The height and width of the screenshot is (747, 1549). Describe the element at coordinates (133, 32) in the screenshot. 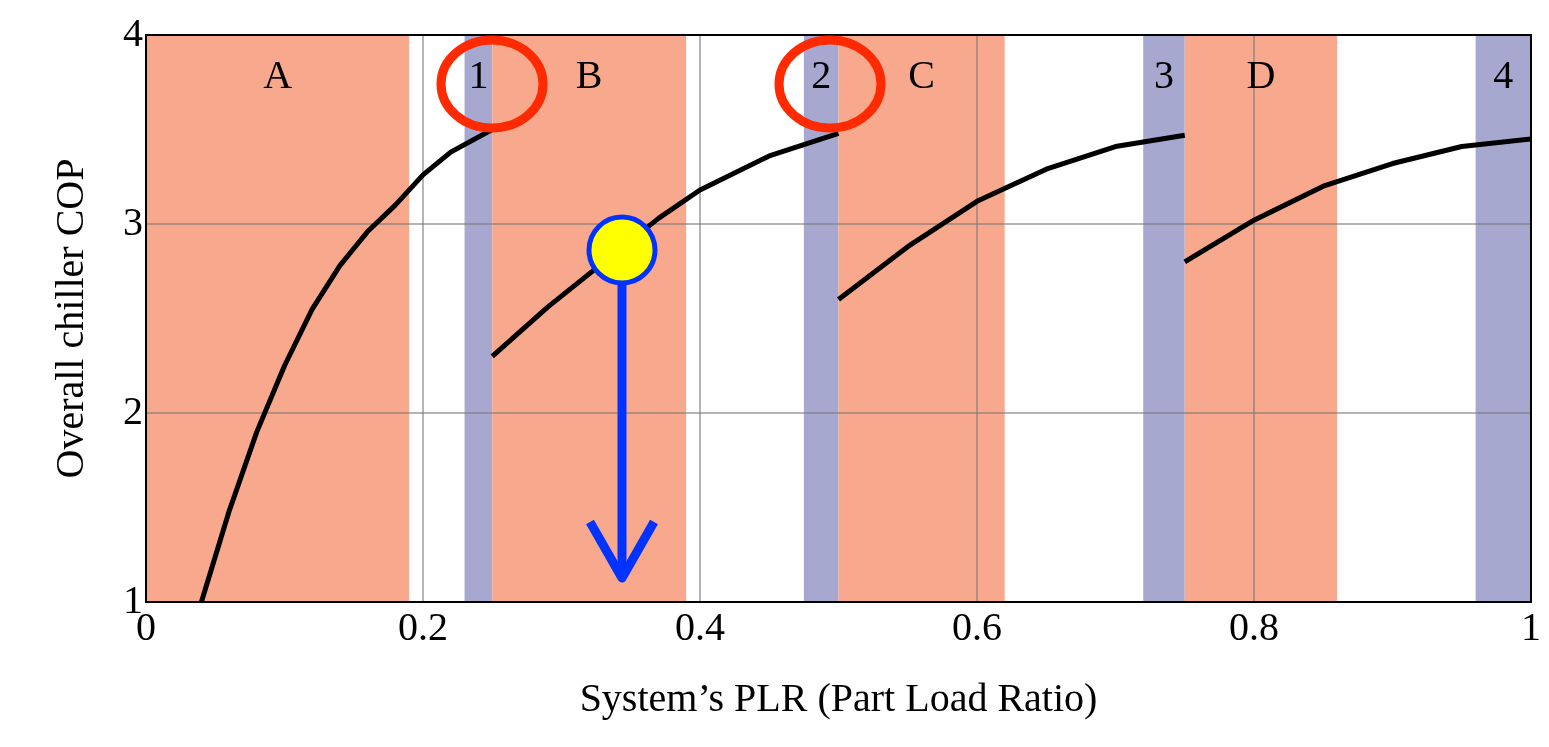

I see `y-tick-label: 4` at that location.